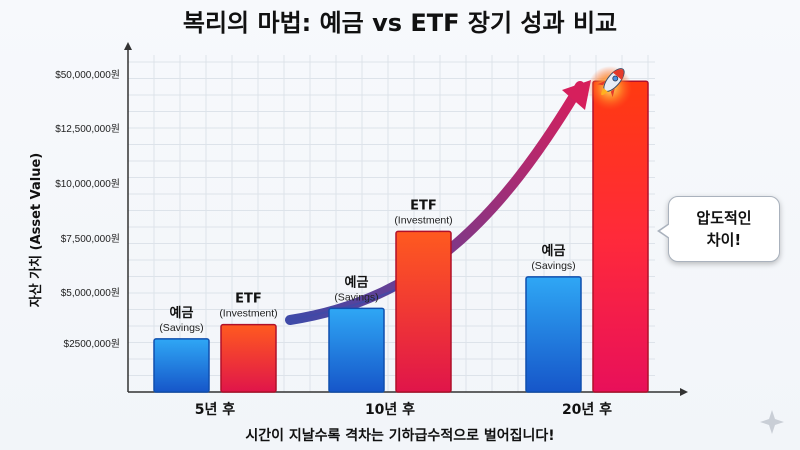  I want to click on y-tick-label: $2500,000원, so click(92, 344).